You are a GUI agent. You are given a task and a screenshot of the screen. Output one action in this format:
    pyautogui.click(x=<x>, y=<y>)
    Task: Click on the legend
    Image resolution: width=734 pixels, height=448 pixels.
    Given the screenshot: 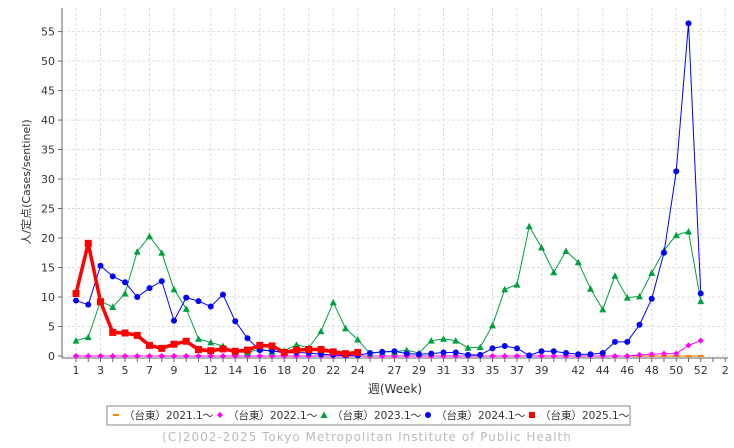 What is the action you would take?
    pyautogui.click(x=368, y=415)
    